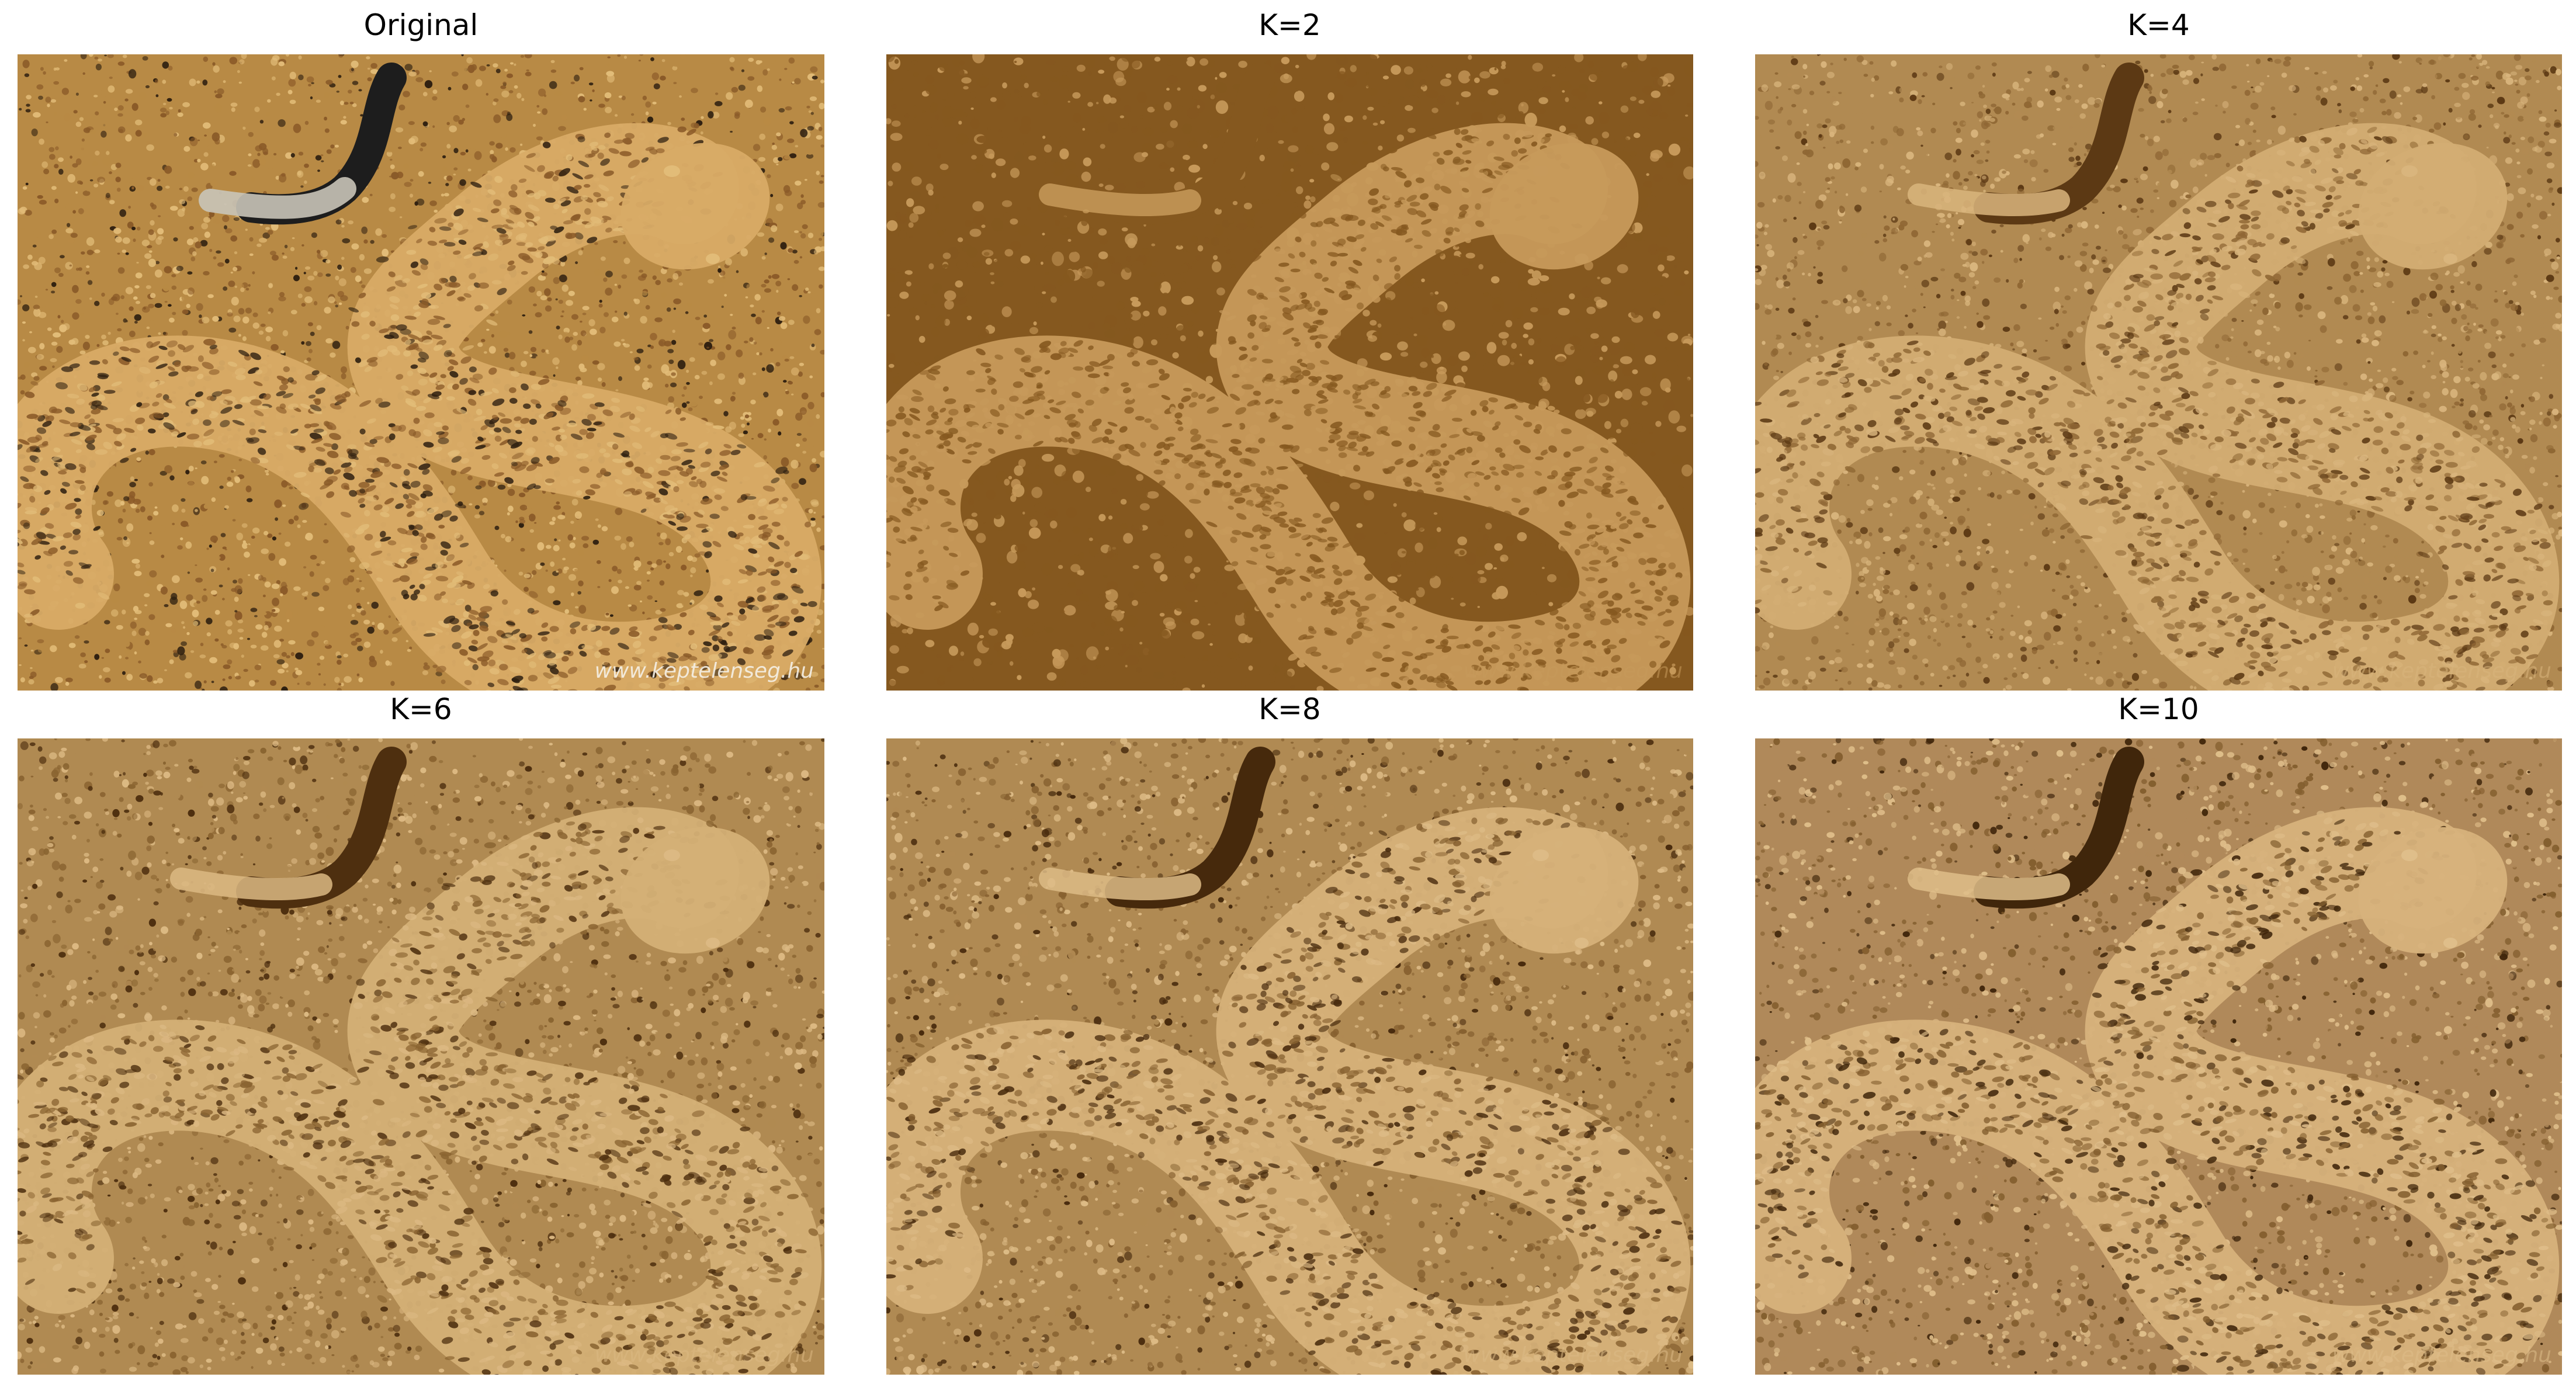 The width and height of the screenshot is (2576, 1391). What do you see at coordinates (1289, 709) in the screenshot?
I see `panel-title: K=8` at bounding box center [1289, 709].